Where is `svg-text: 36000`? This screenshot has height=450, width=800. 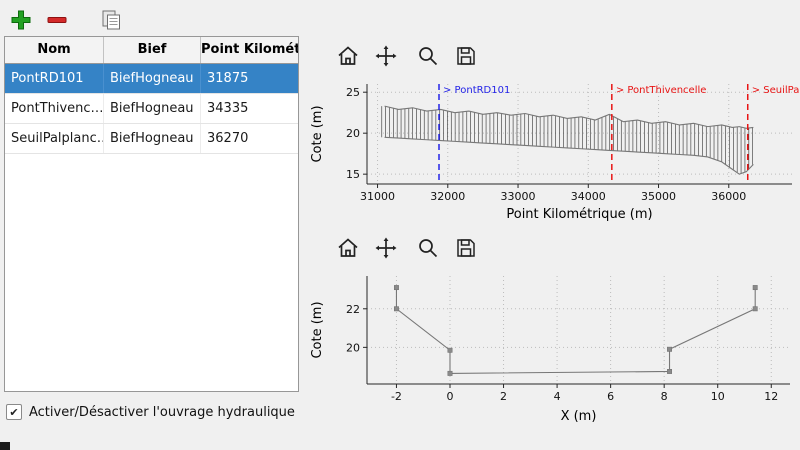
svg-text: 36000 is located at coordinates (728, 196).